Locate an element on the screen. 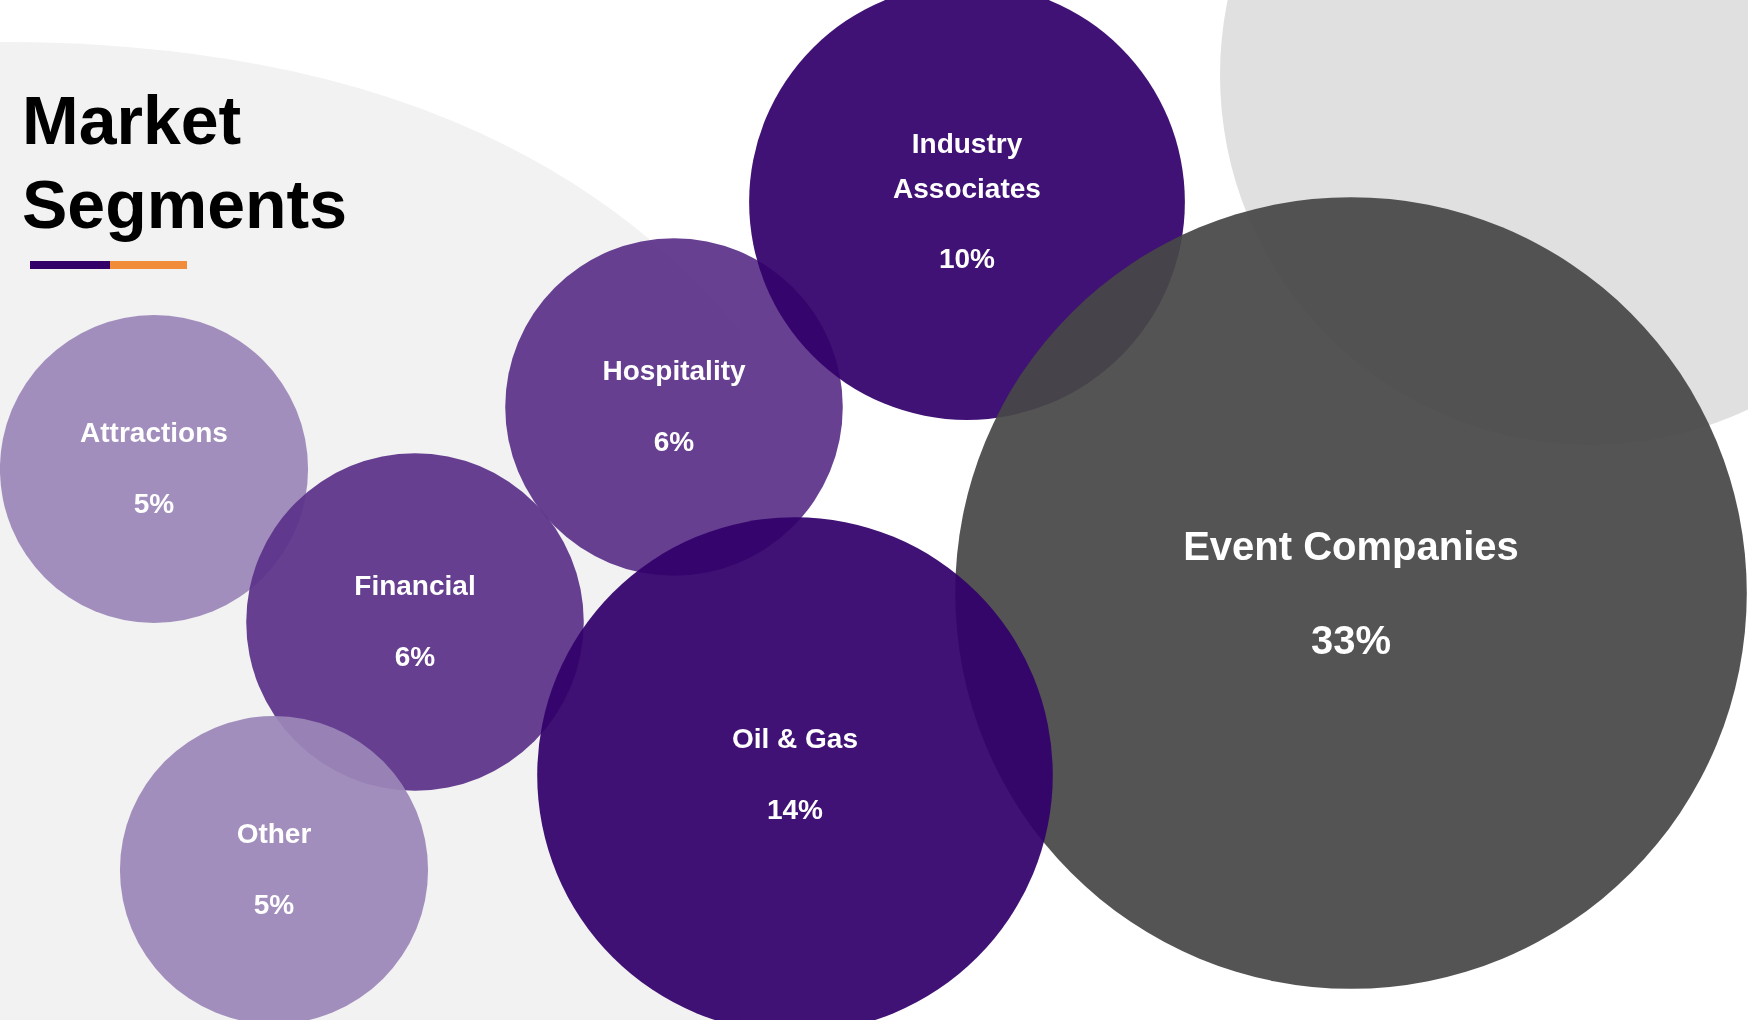 This screenshot has width=1748, height=1020. category-label: Attractions is located at coordinates (154, 433).